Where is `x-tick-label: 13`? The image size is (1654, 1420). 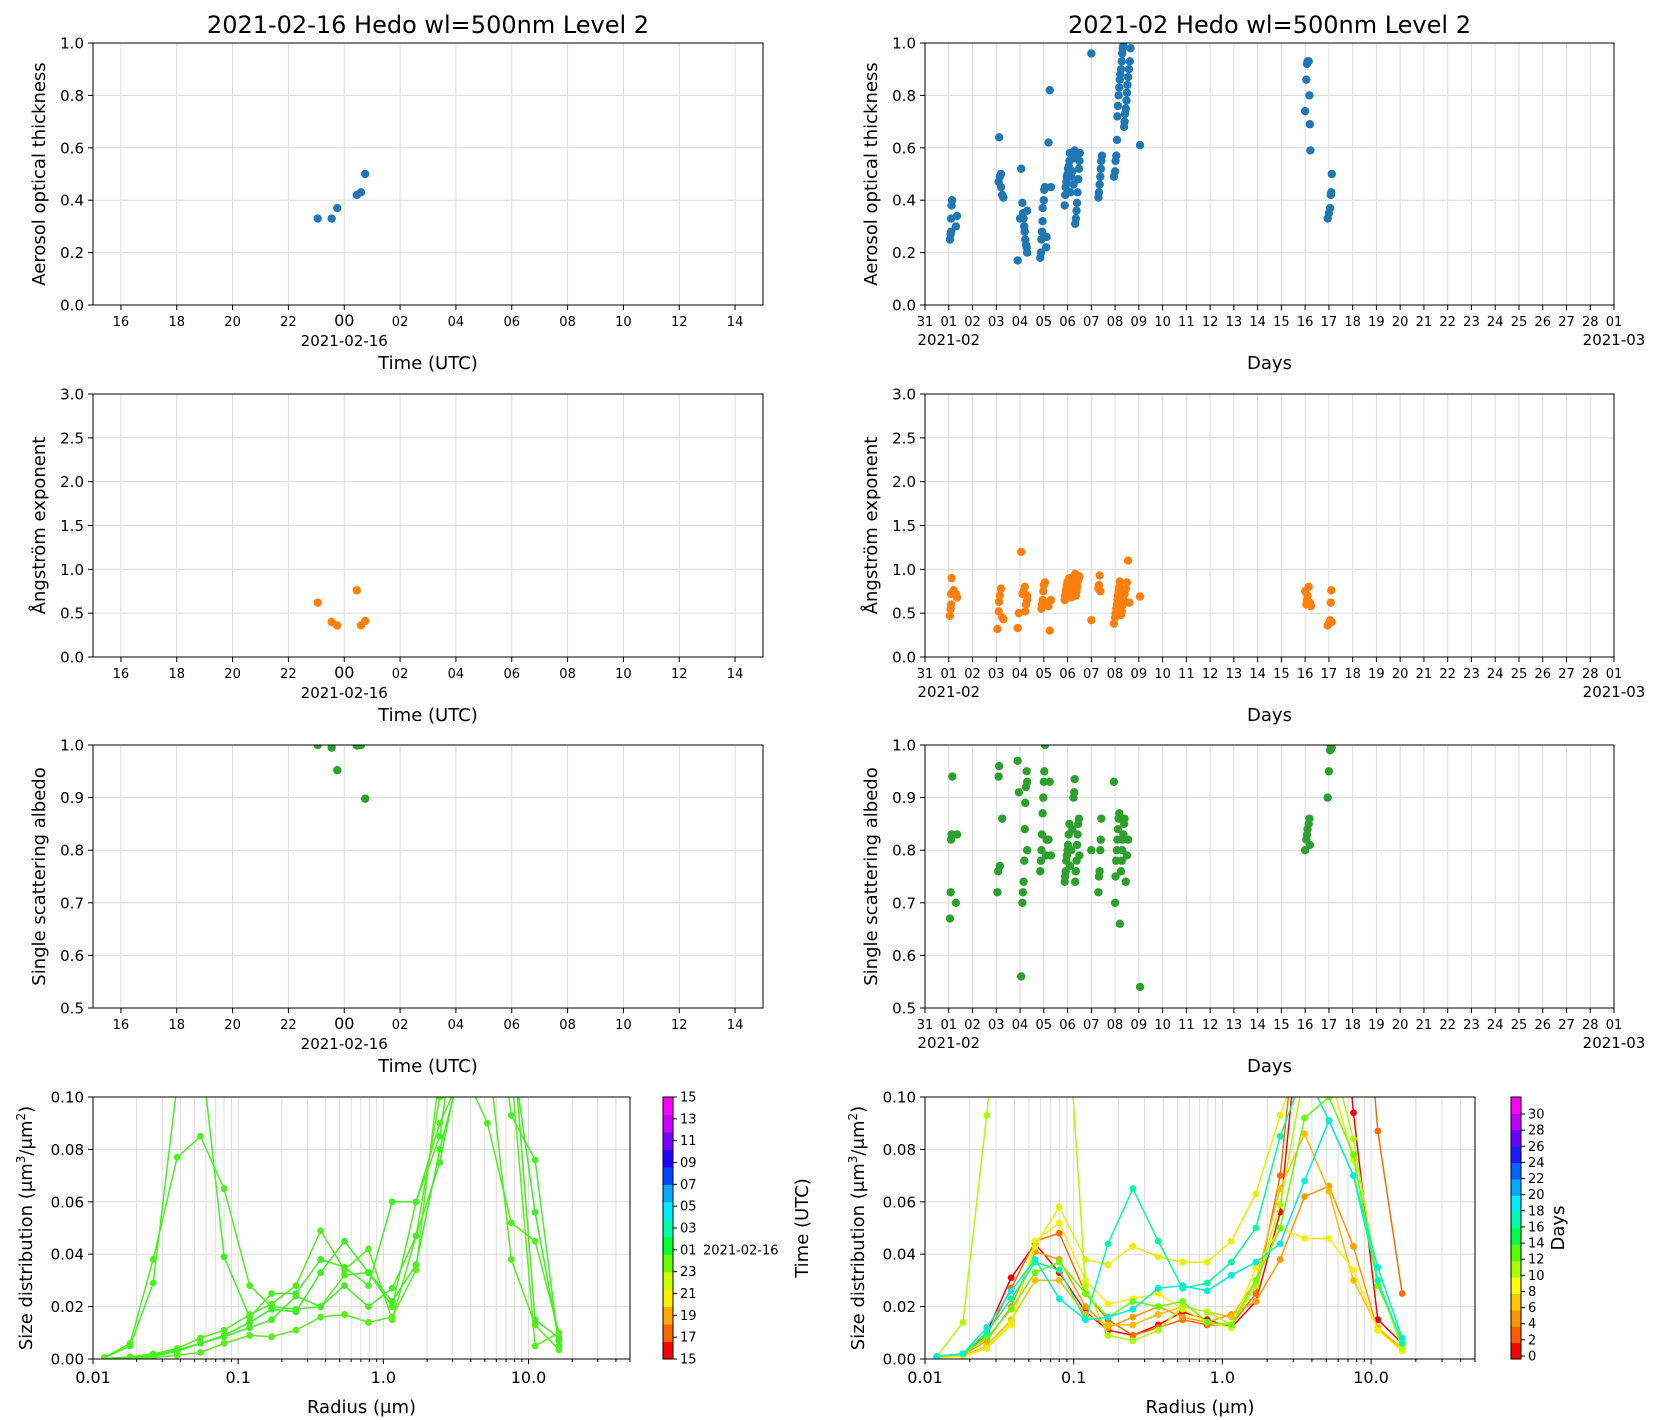 x-tick-label: 13 is located at coordinates (1234, 674).